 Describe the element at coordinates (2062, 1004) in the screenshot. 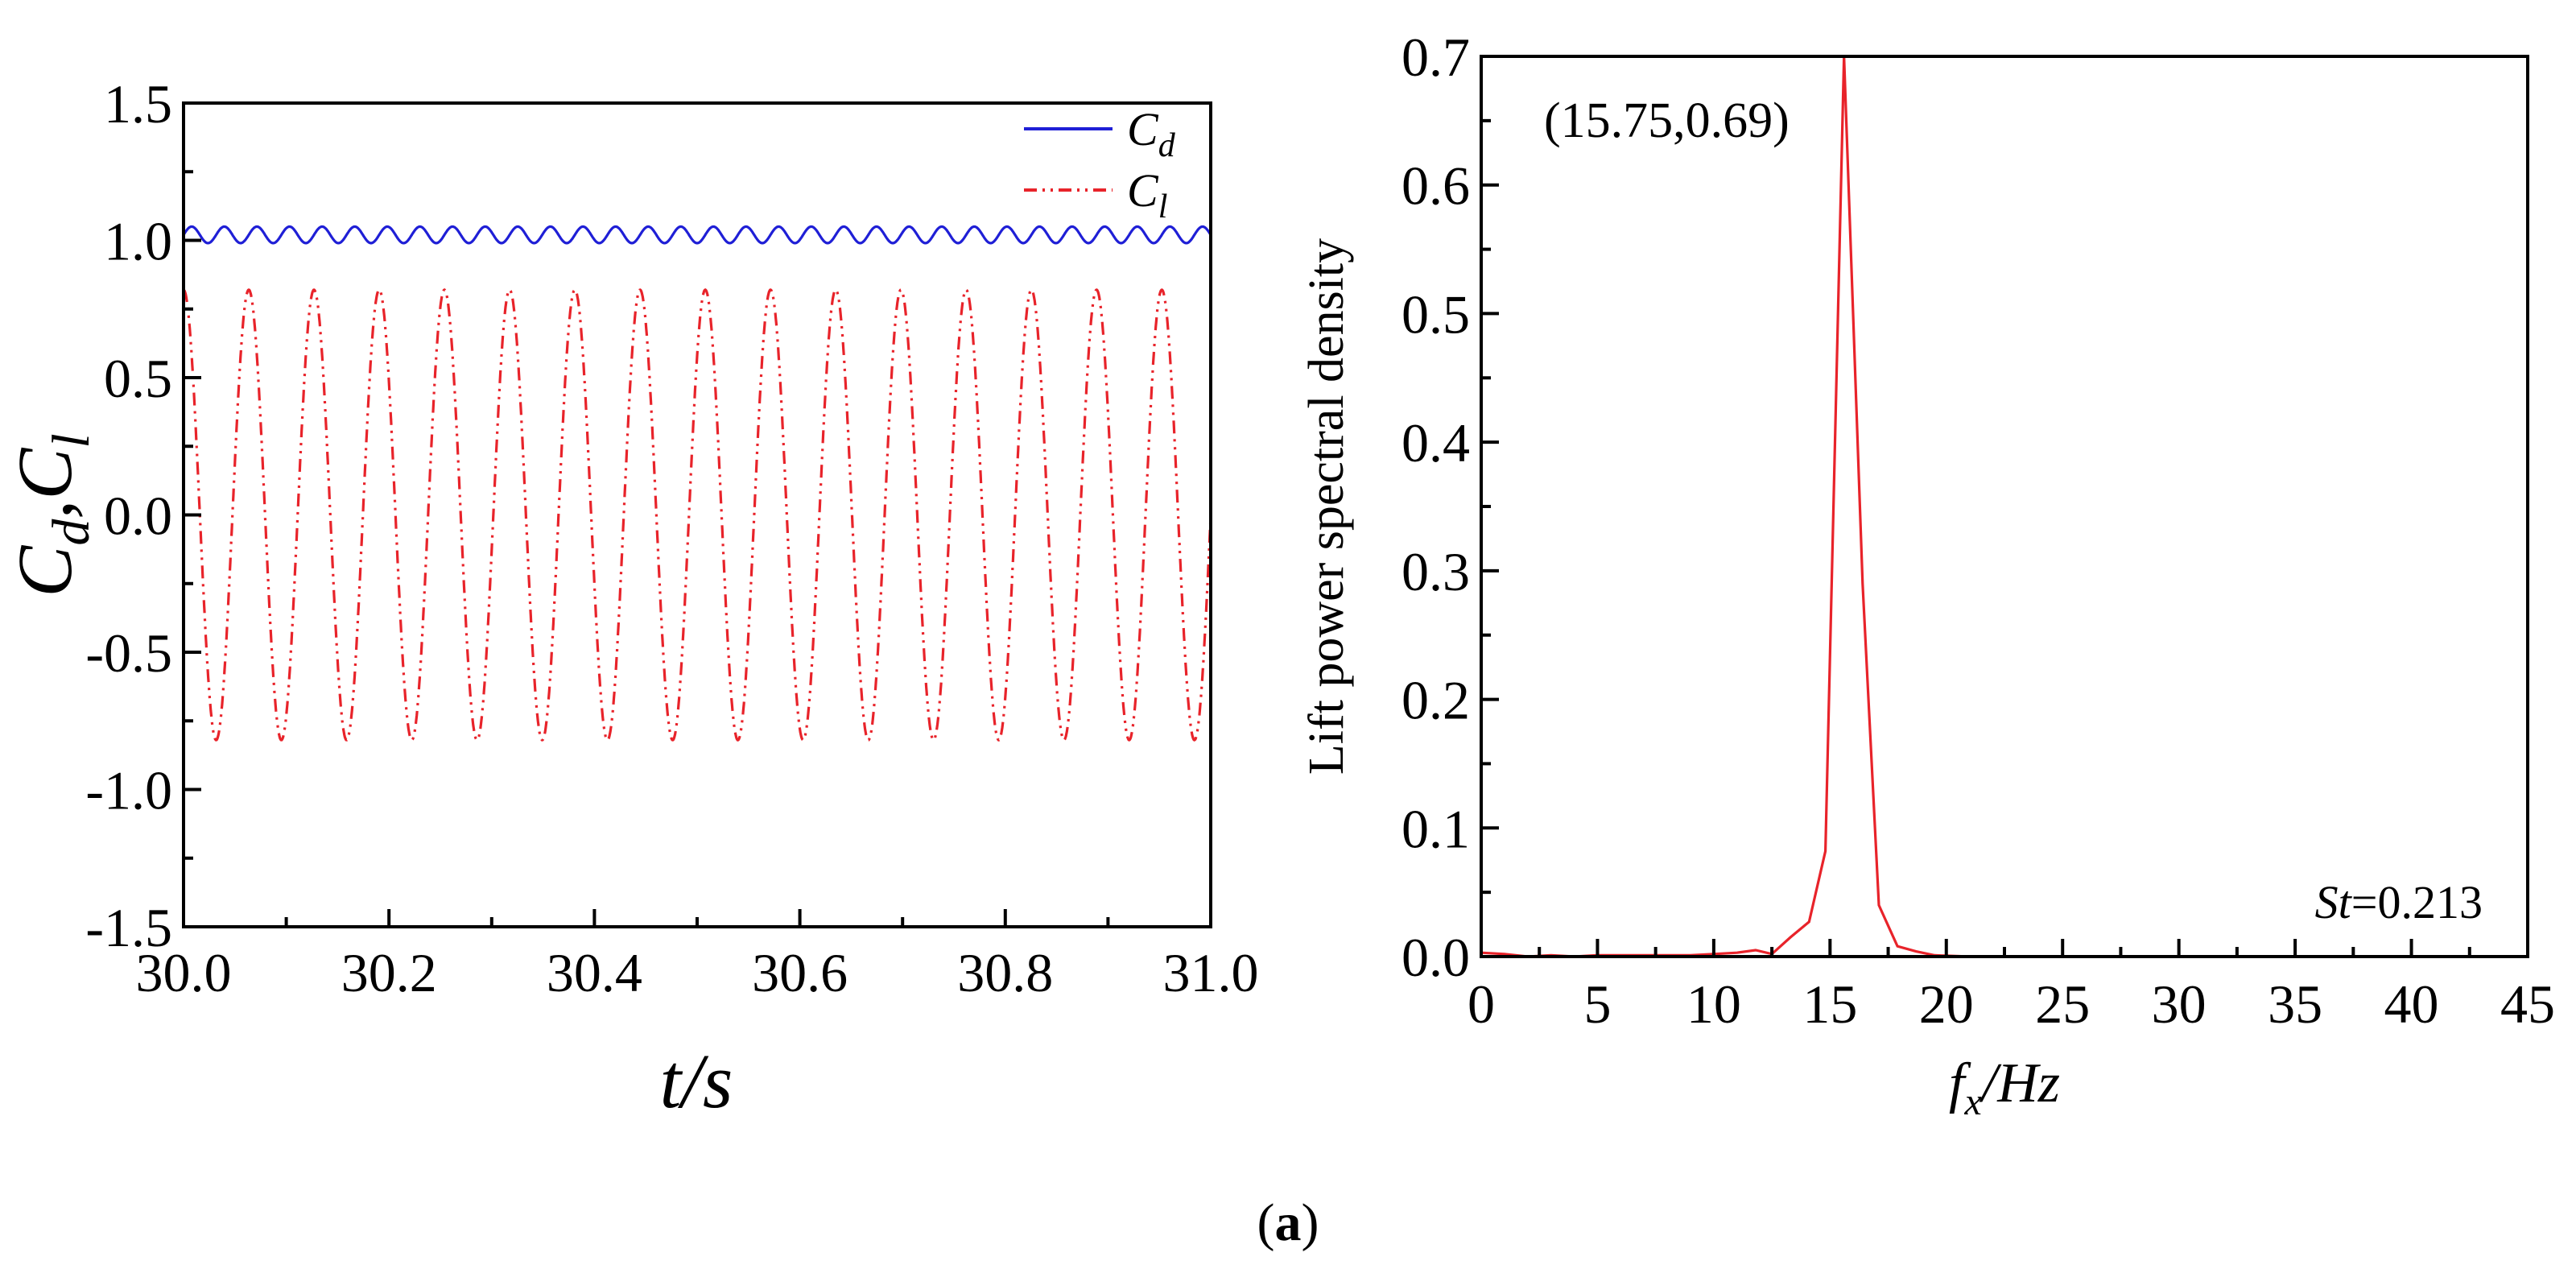

I see `right-x-tick-label: 25` at that location.